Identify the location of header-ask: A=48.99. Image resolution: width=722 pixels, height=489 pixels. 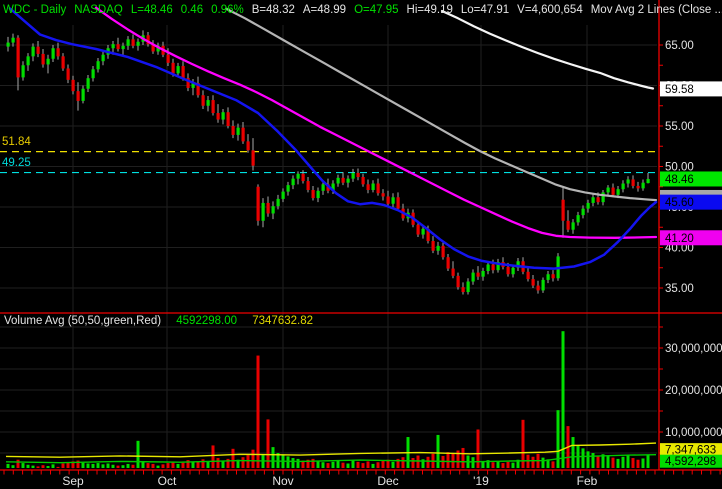
(324, 10).